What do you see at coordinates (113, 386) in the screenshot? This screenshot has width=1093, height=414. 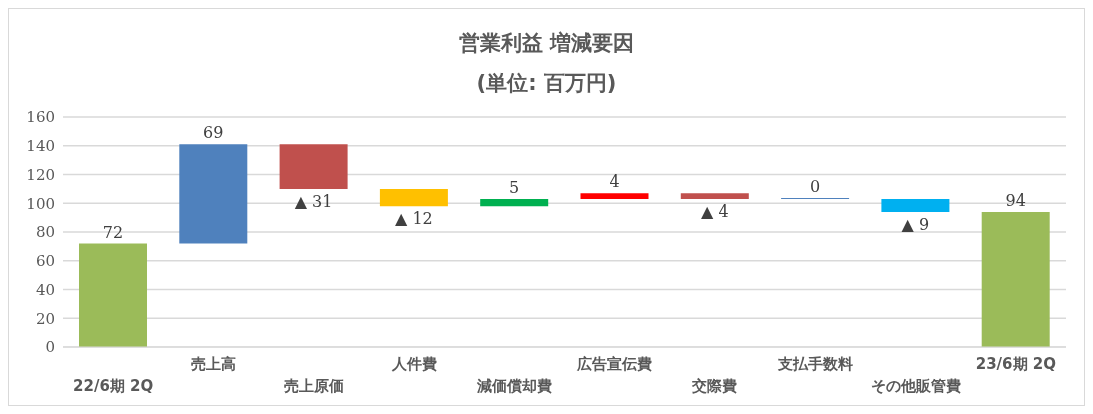 I see `x-tick-label: 22/6期 2Q` at bounding box center [113, 386].